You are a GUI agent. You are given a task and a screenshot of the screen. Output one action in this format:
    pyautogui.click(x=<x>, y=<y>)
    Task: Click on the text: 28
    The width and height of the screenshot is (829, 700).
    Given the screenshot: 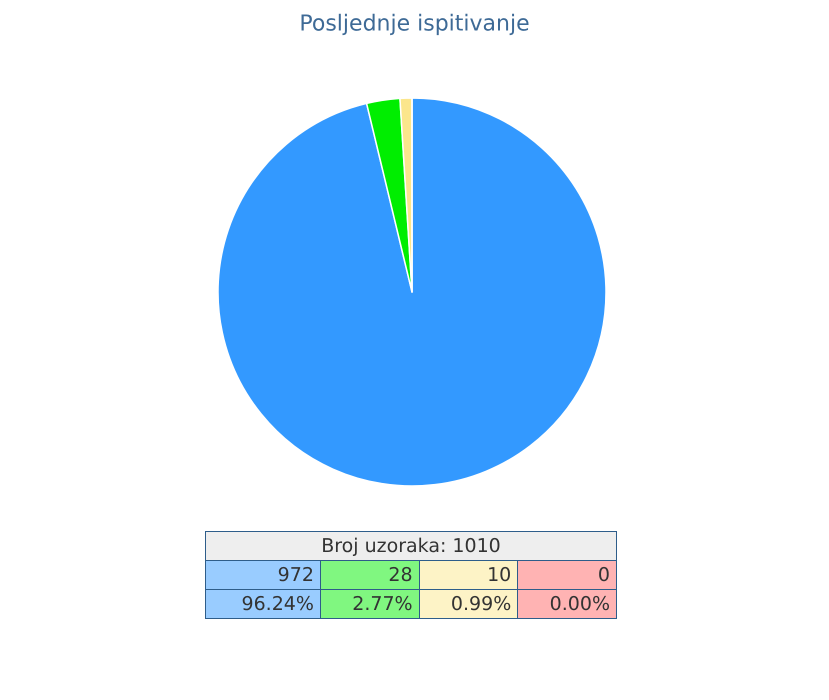 What is the action you would take?
    pyautogui.click(x=370, y=575)
    